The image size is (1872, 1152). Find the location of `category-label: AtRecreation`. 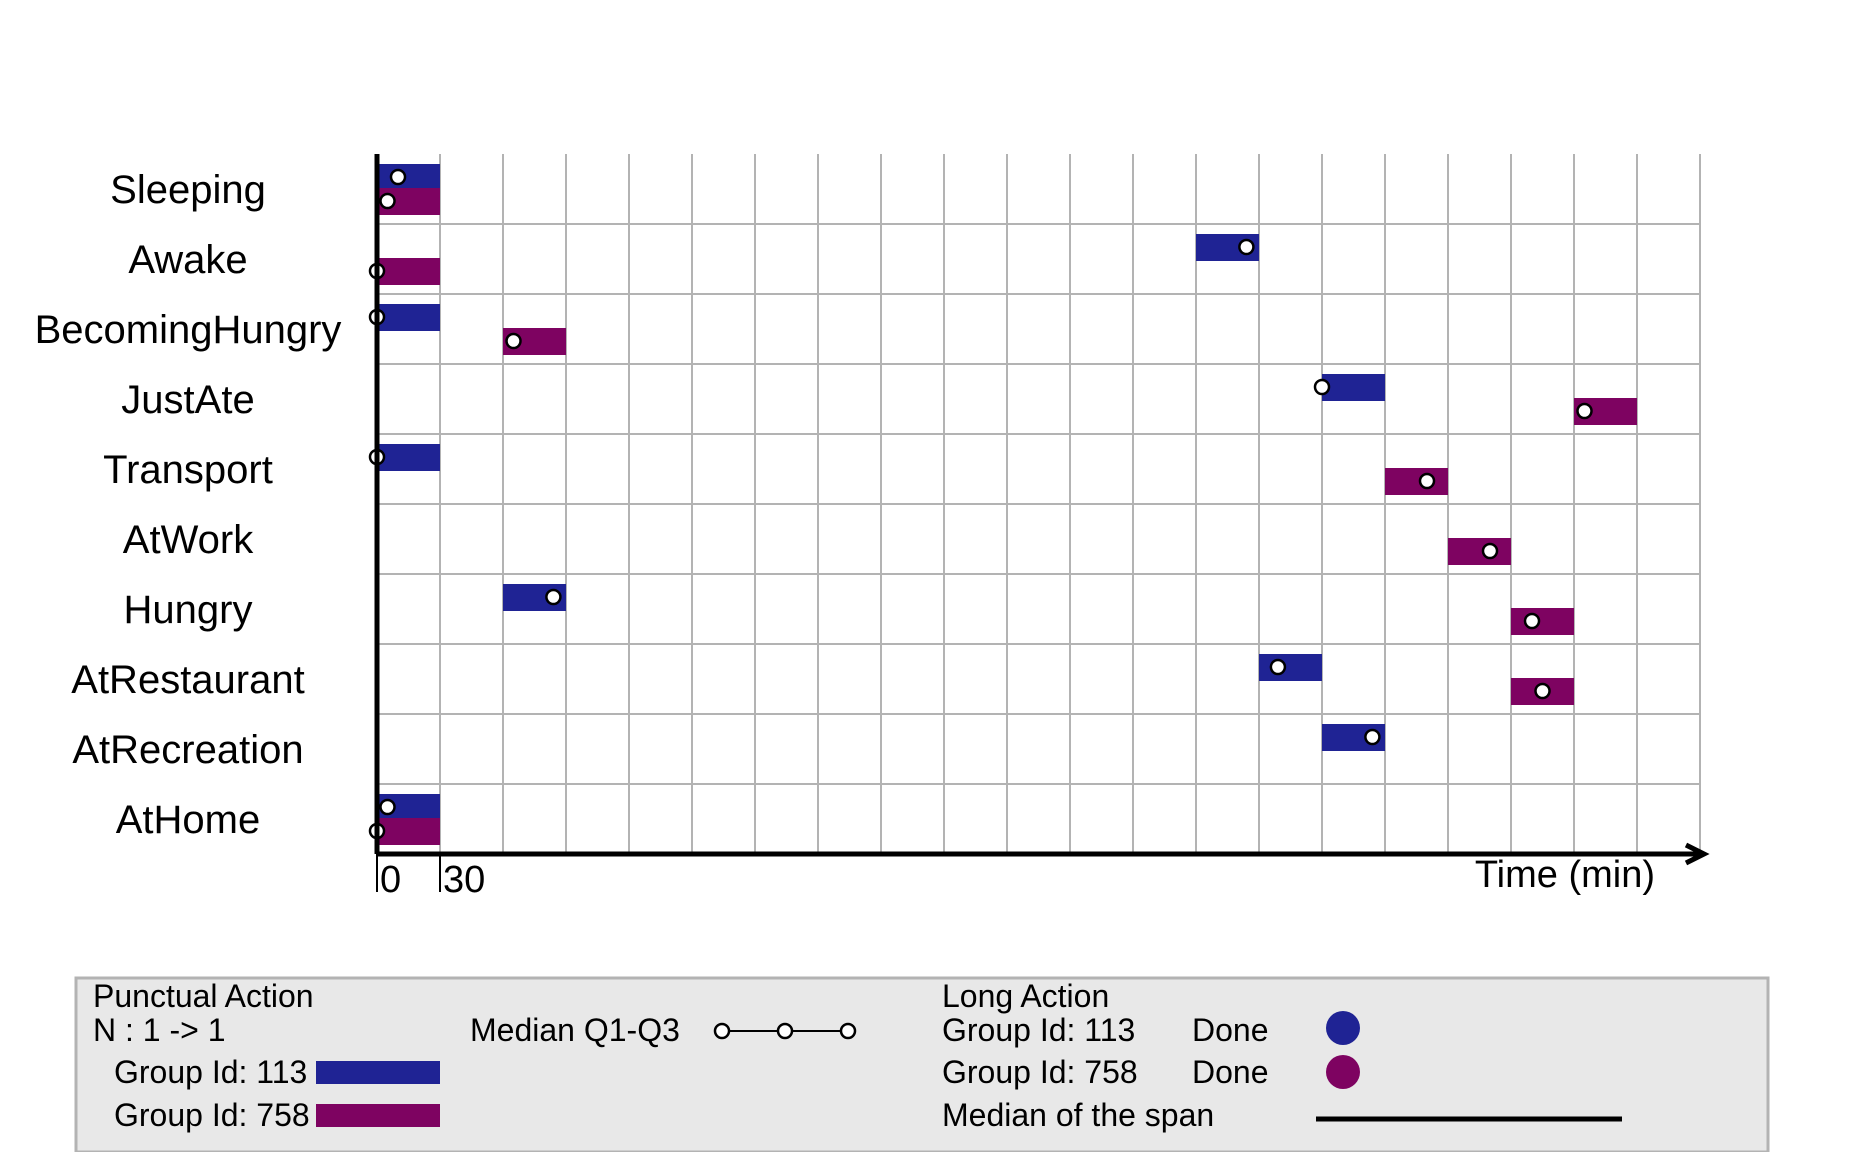

category-label: AtRecreation is located at coordinates (187, 750).